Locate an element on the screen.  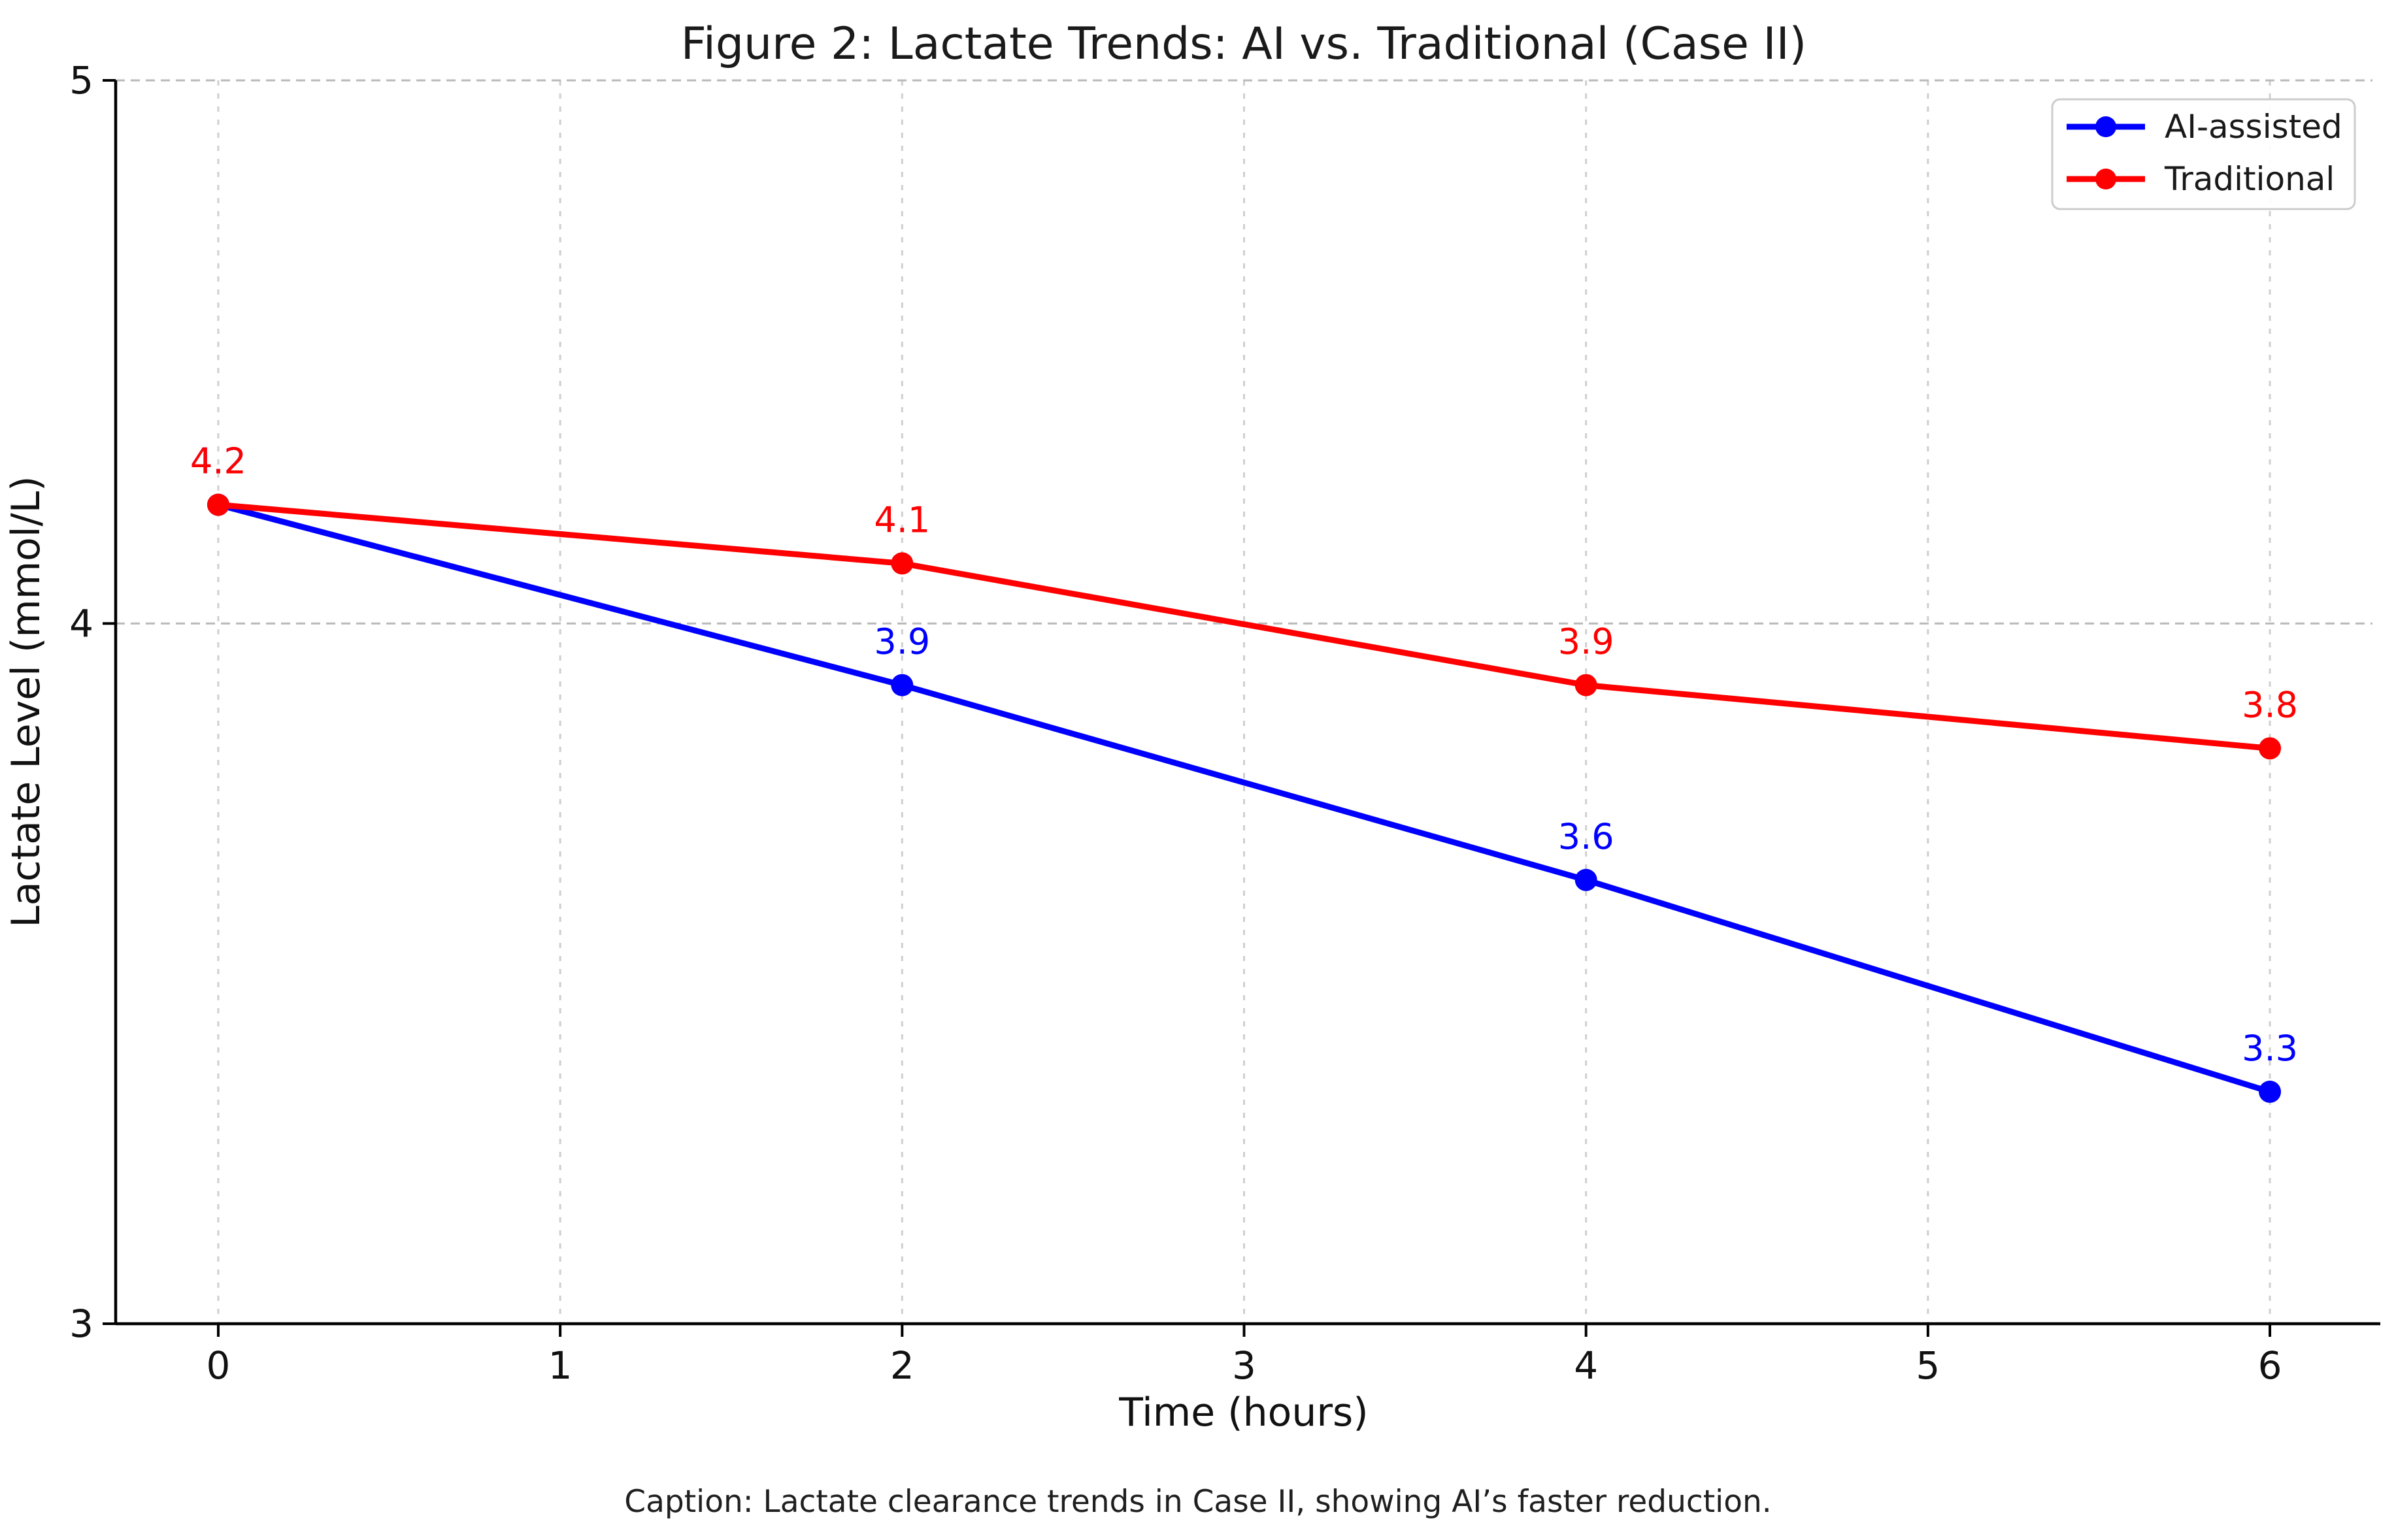
x-tick-label-4: 4 is located at coordinates (1586, 1365).